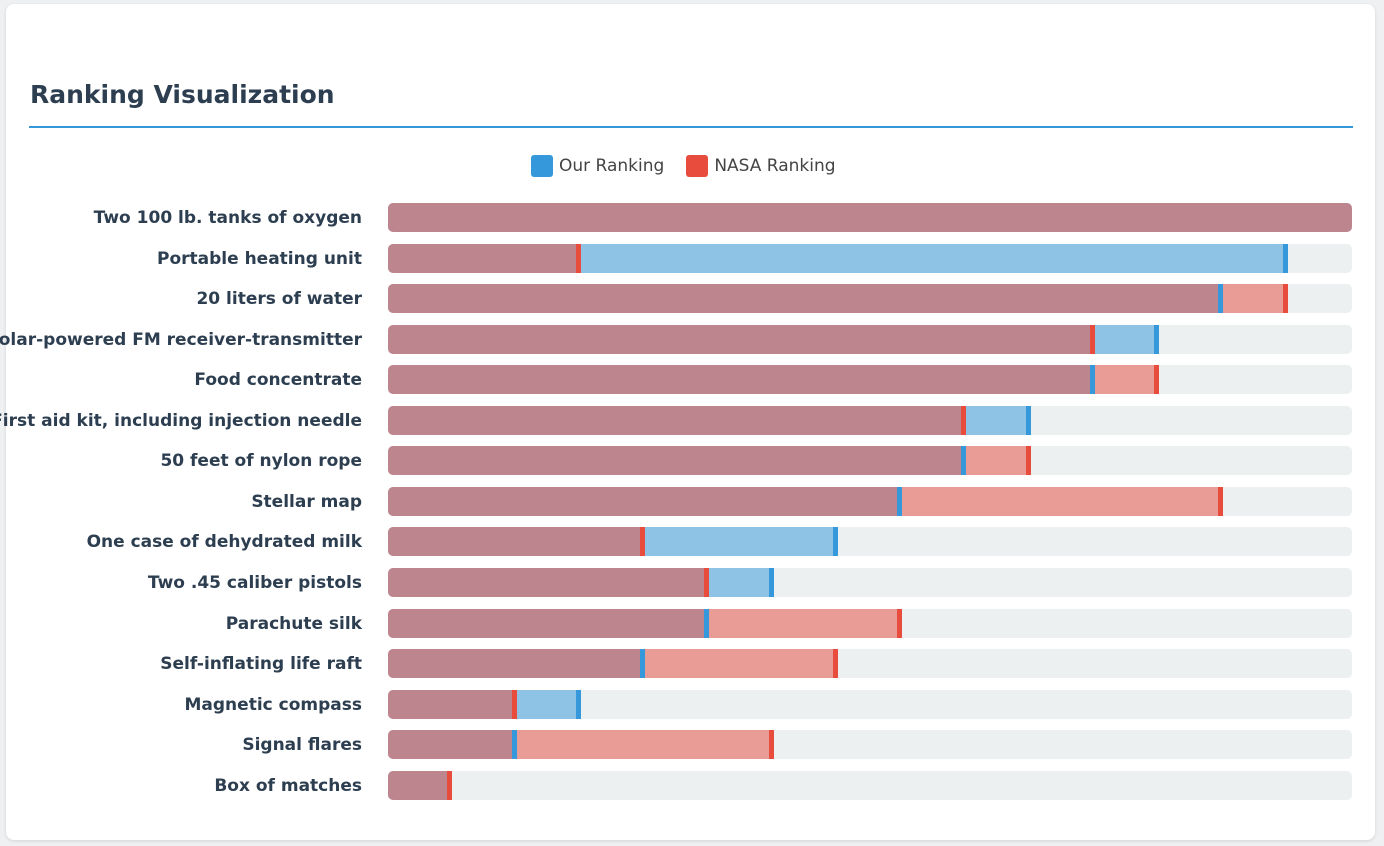 The width and height of the screenshot is (1384, 846). I want to click on row-label: 50 feet of nylon rope, so click(261, 461).